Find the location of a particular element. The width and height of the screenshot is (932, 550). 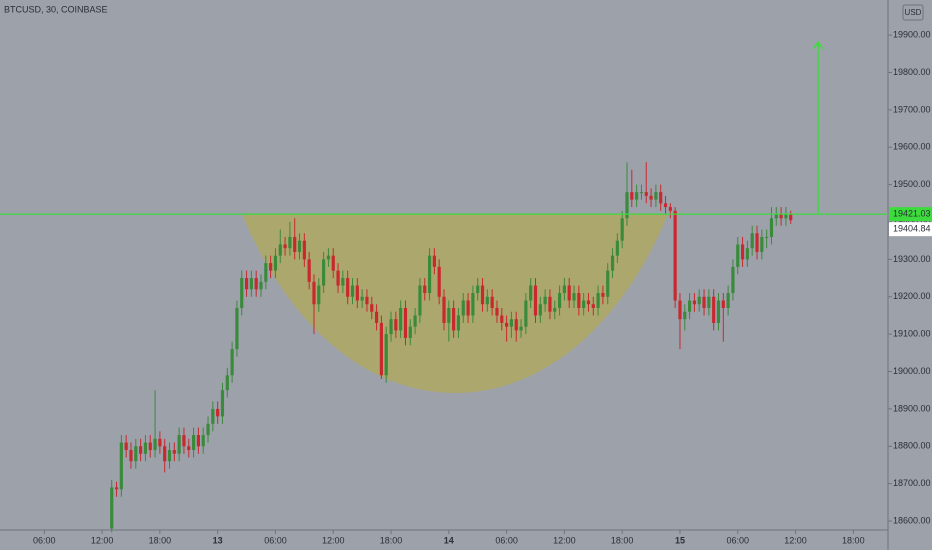

y-tick-label: 19800.00 is located at coordinates (912, 72).